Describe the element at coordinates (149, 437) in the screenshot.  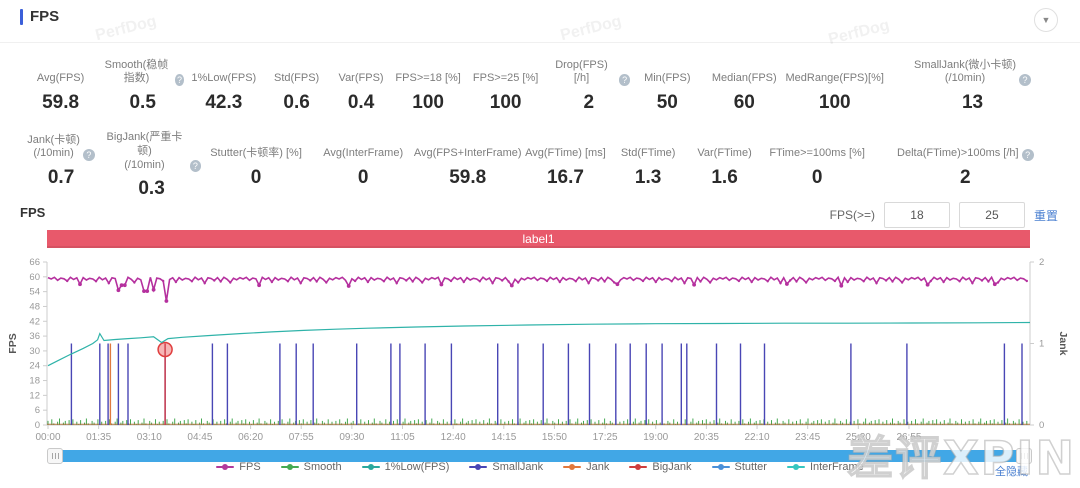
I see `svg-text: 03:10` at that location.